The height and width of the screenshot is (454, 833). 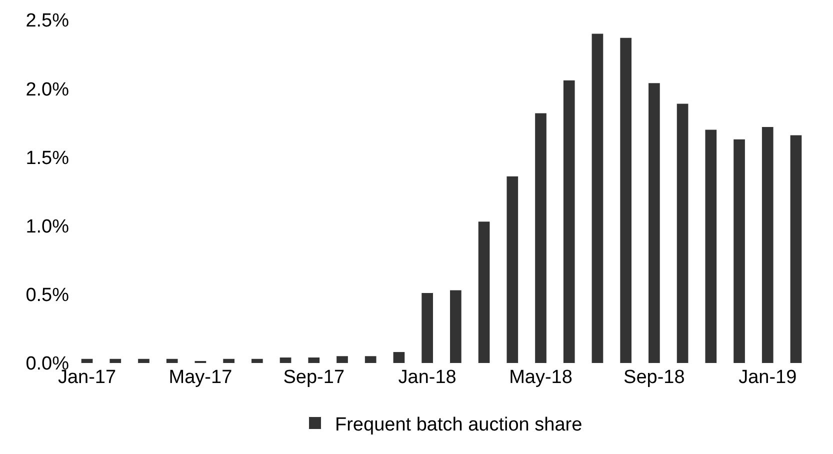 What do you see at coordinates (48, 227) in the screenshot?
I see `y-tick-label: 1.0%` at bounding box center [48, 227].